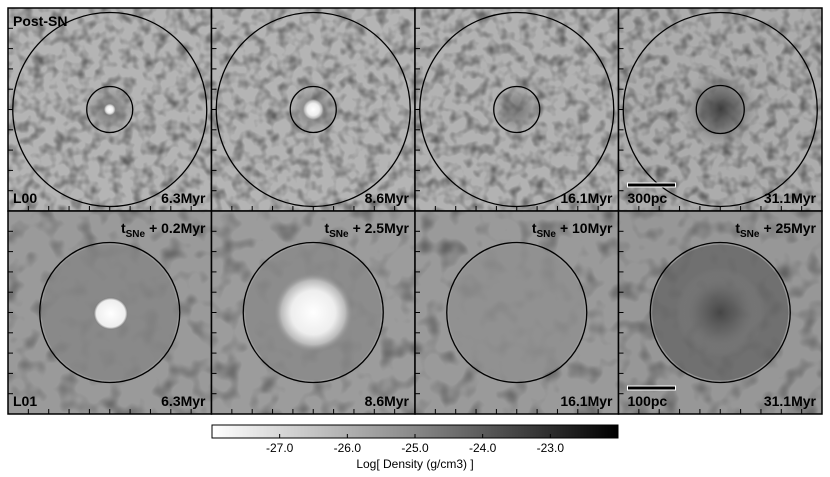 The image size is (830, 477). Describe the element at coordinates (483, 448) in the screenshot. I see `colorbar-tick-label: -24.0` at that location.